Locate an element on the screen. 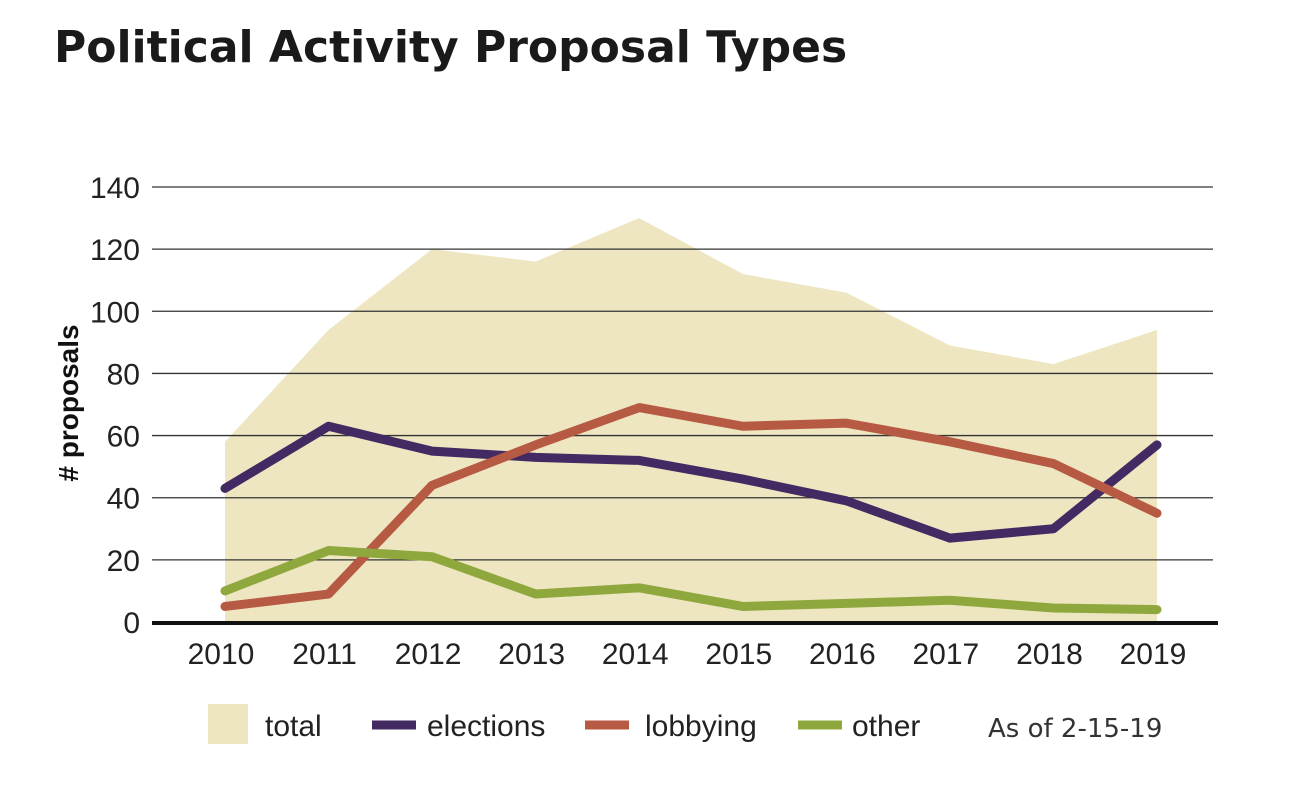  x-tick-label: 2019 is located at coordinates (1153, 654).